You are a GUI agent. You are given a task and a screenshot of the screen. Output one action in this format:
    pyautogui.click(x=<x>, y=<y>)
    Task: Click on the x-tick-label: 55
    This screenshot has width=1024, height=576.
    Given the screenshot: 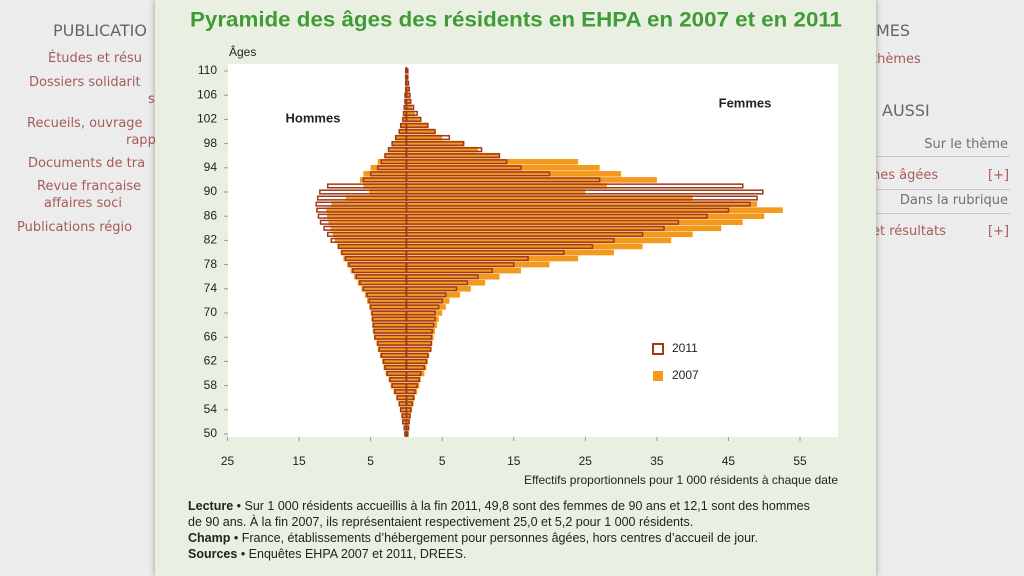 What is the action you would take?
    pyautogui.click(x=800, y=461)
    